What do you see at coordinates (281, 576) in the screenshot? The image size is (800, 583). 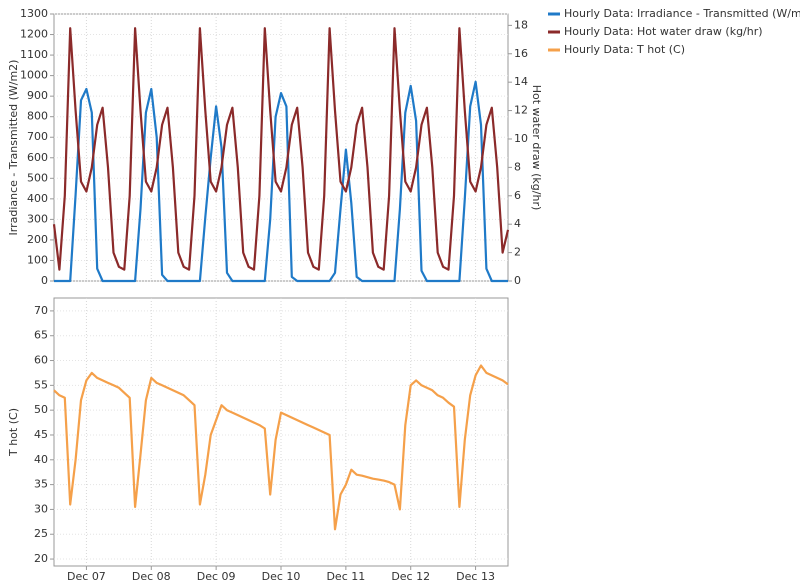 I see `x-tick-label: Dec 10` at bounding box center [281, 576].